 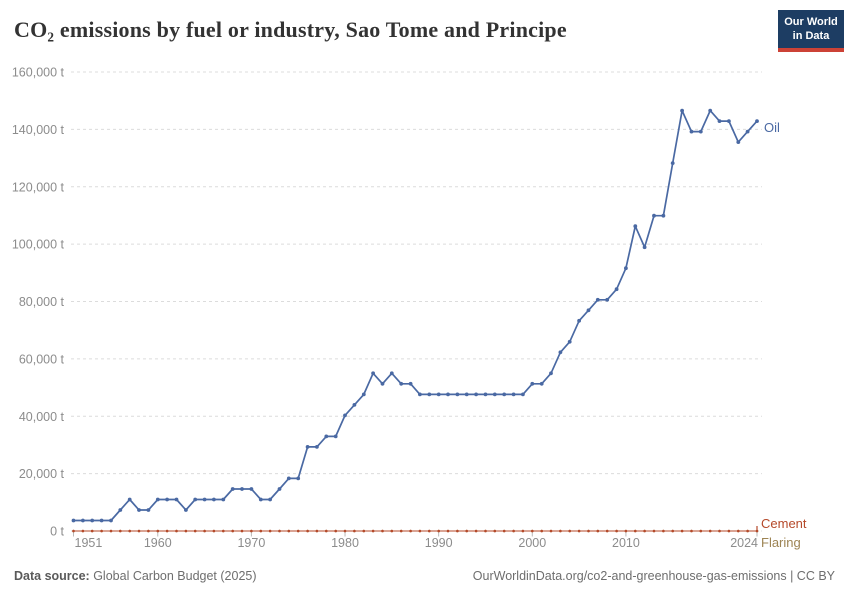 What do you see at coordinates (42, 417) in the screenshot?
I see `svg-text: 40,000 t` at bounding box center [42, 417].